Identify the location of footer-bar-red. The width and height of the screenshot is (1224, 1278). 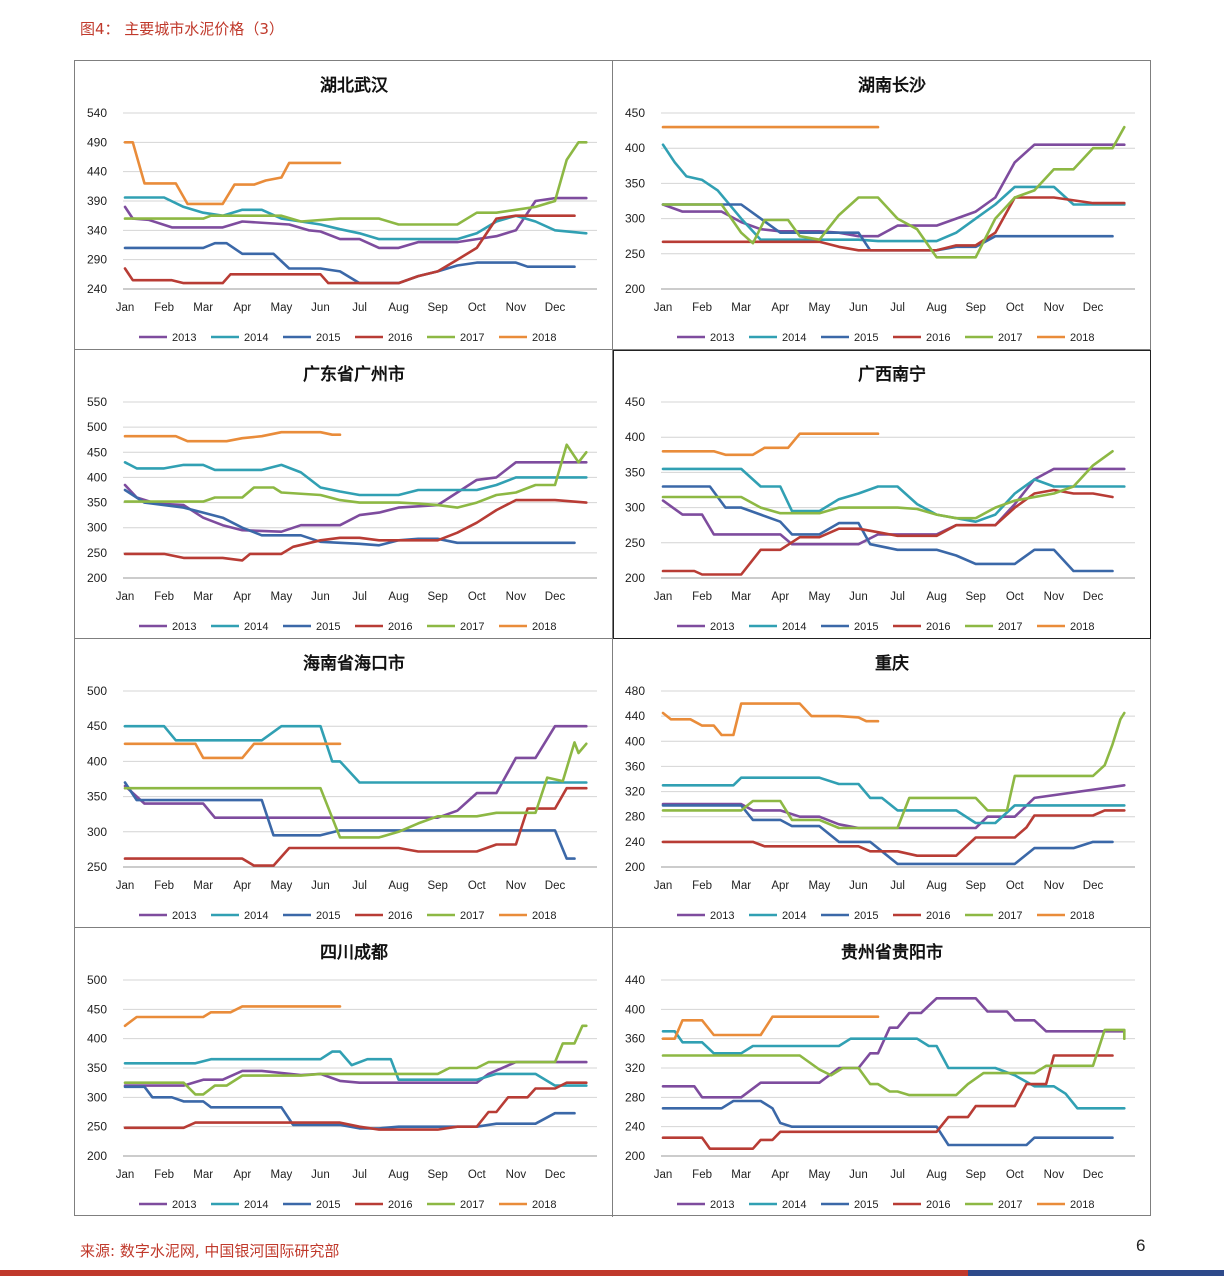
(484, 1273).